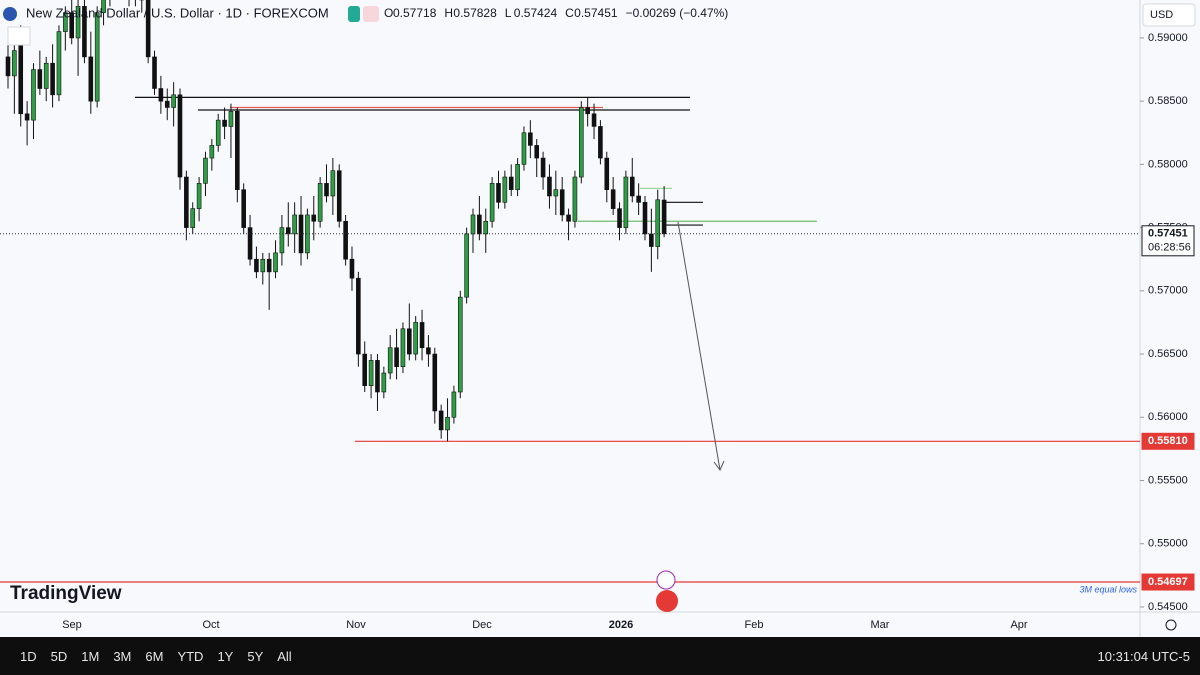 The width and height of the screenshot is (1200, 675). Describe the element at coordinates (10, 14) in the screenshot. I see `flag-icon` at that location.